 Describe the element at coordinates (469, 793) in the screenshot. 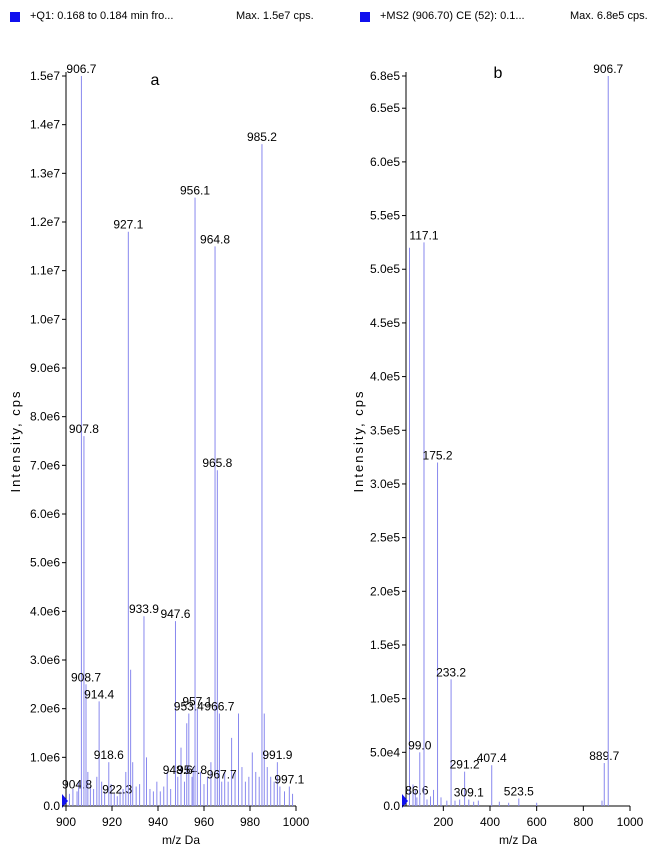

I see `panel-b-peak-label-6: 309.1` at that location.